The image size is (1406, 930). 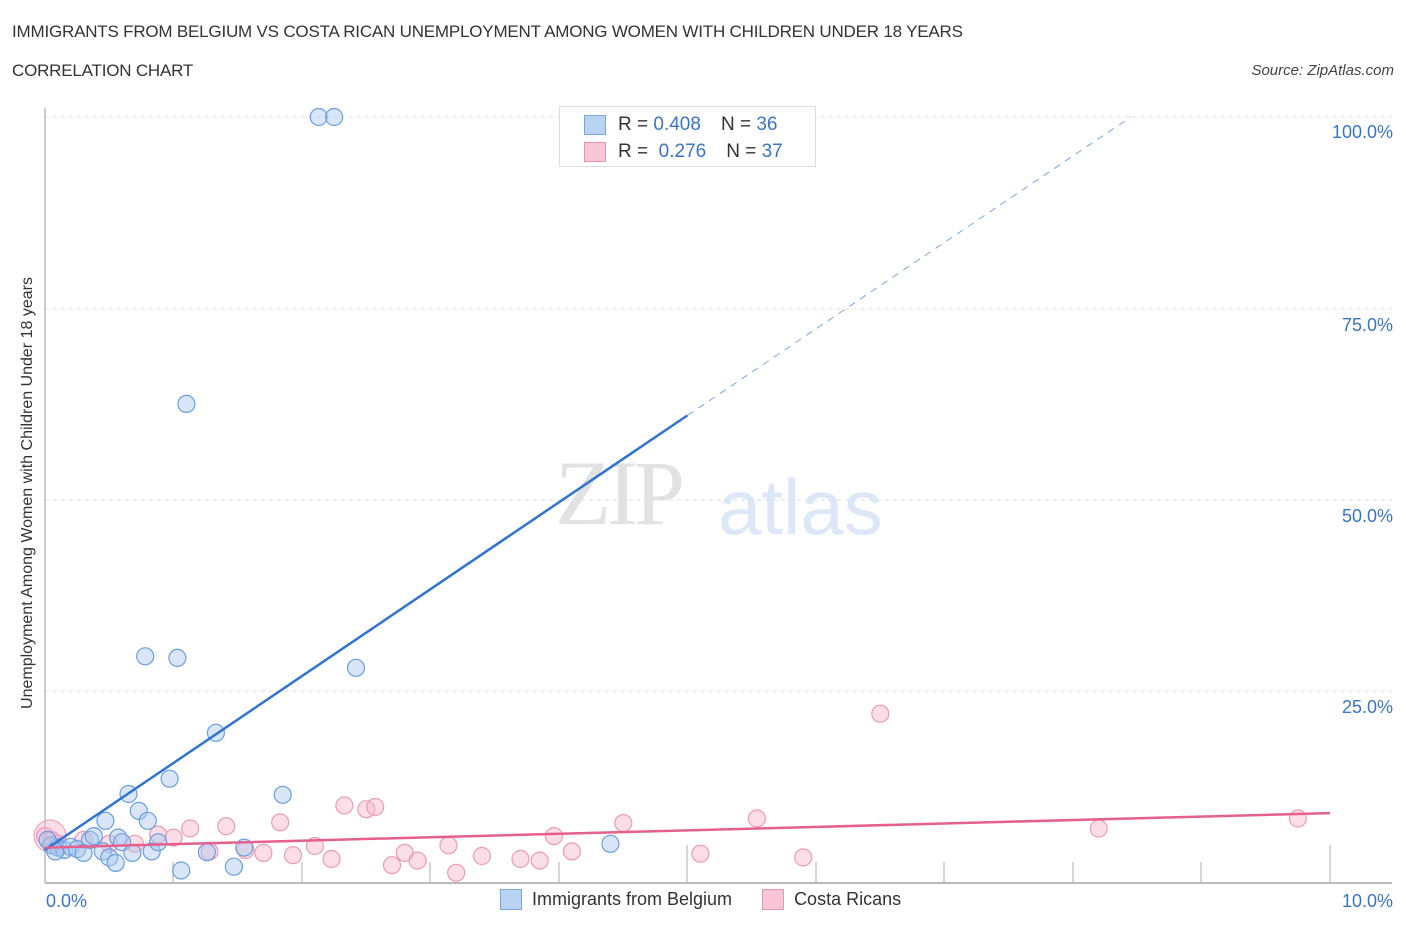 What do you see at coordinates (620, 493) in the screenshot?
I see `watermark-zip: ZIP` at bounding box center [620, 493].